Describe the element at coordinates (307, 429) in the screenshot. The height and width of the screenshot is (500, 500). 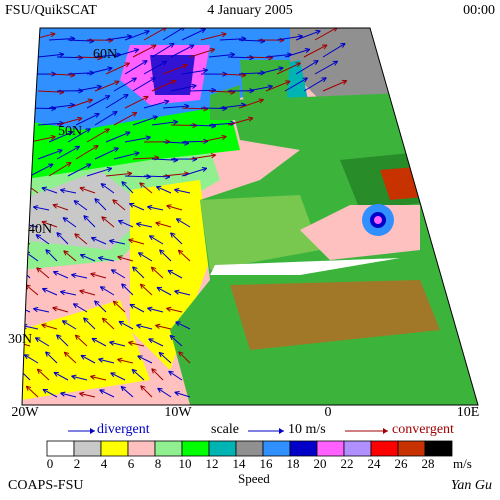
I see `legend-scale-value: 10 m/s` at that location.